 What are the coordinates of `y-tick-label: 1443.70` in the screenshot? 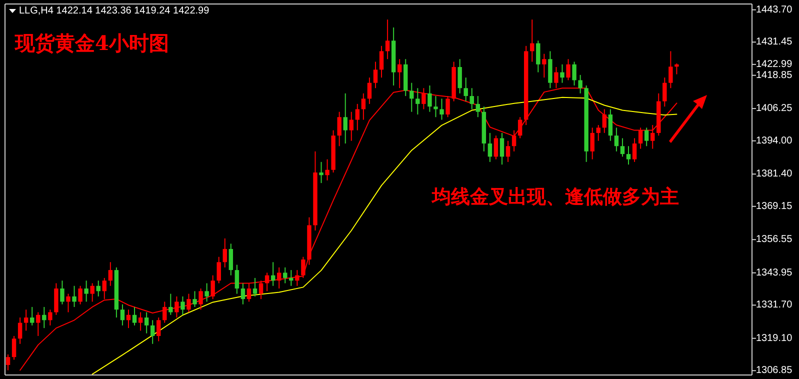 It's located at (774, 10).